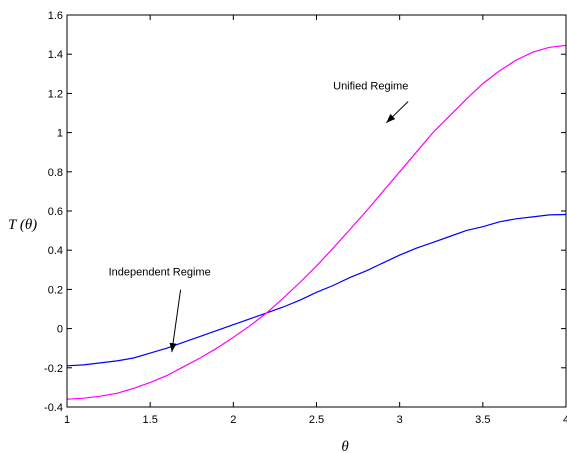 The image size is (567, 453). What do you see at coordinates (55, 212) in the screenshot?
I see `y-tick-label: 0.6` at bounding box center [55, 212].